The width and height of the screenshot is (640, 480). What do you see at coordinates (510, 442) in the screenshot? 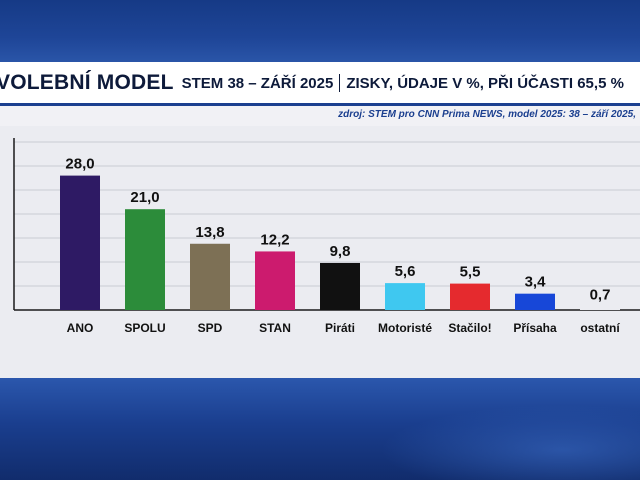
I see `background-glow` at bounding box center [510, 442].